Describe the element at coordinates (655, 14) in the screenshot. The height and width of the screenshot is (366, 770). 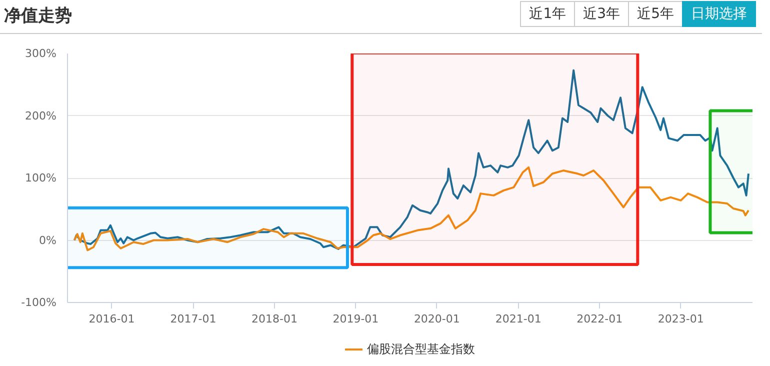
I see `text: 近5年` at that location.